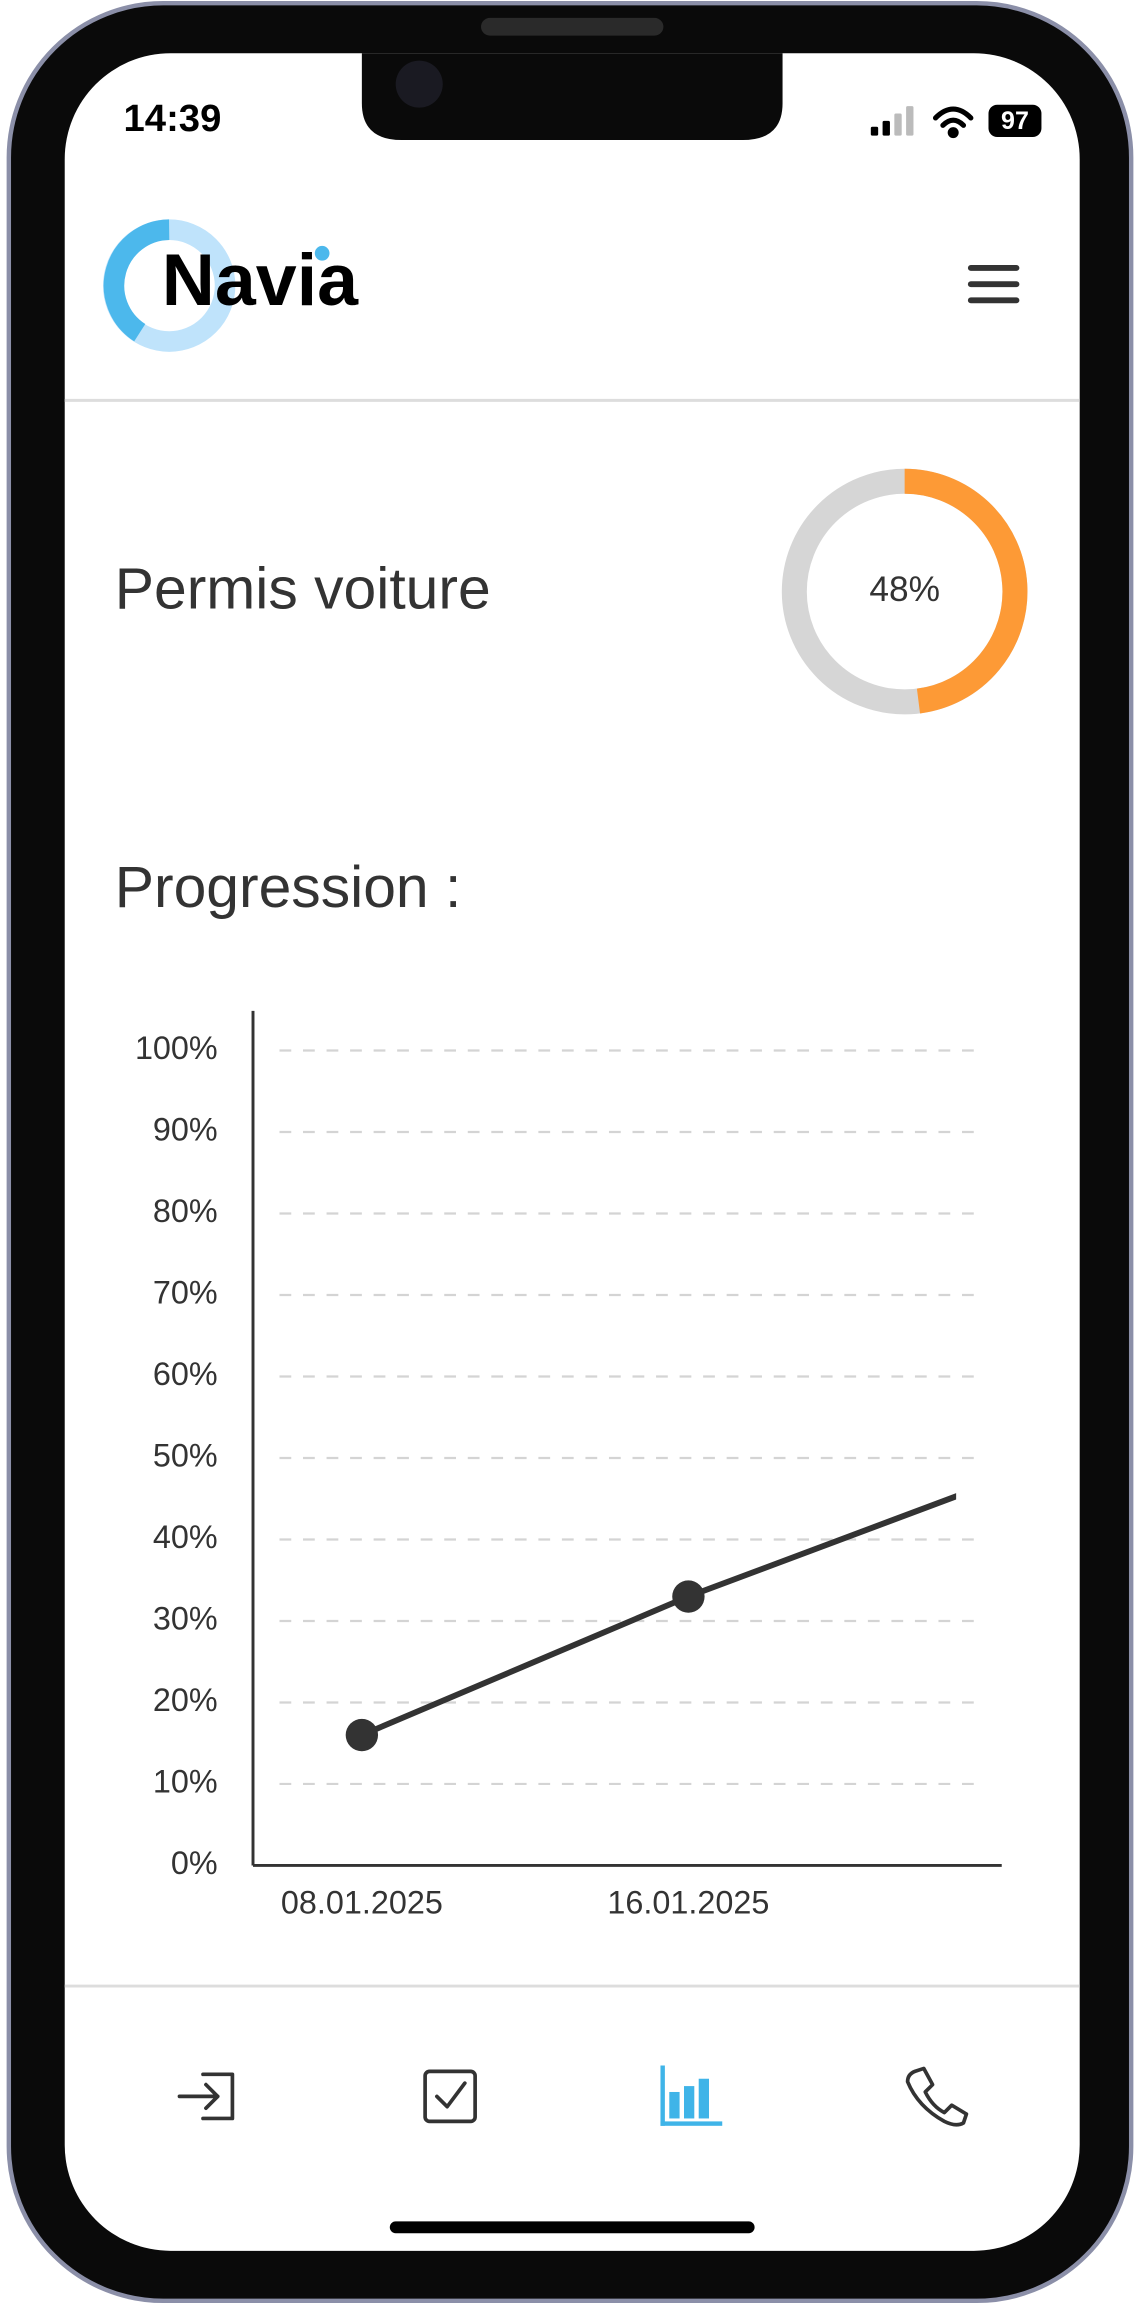 The width and height of the screenshot is (1140, 2307). Describe the element at coordinates (572, 26) in the screenshot. I see `speaker` at that location.